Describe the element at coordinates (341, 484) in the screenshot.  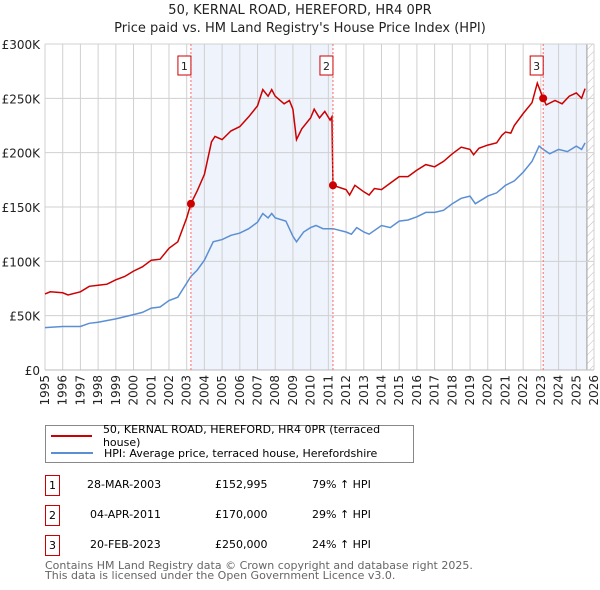
I see `transaction-hpi: 79% ↑ HPI` at that location.